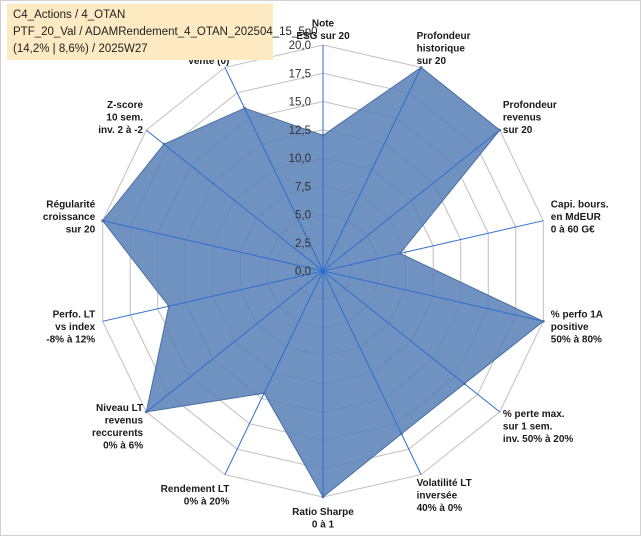 This screenshot has height=536, width=641. Describe the element at coordinates (300, 103) in the screenshot. I see `tick-label: 15,0` at that location.